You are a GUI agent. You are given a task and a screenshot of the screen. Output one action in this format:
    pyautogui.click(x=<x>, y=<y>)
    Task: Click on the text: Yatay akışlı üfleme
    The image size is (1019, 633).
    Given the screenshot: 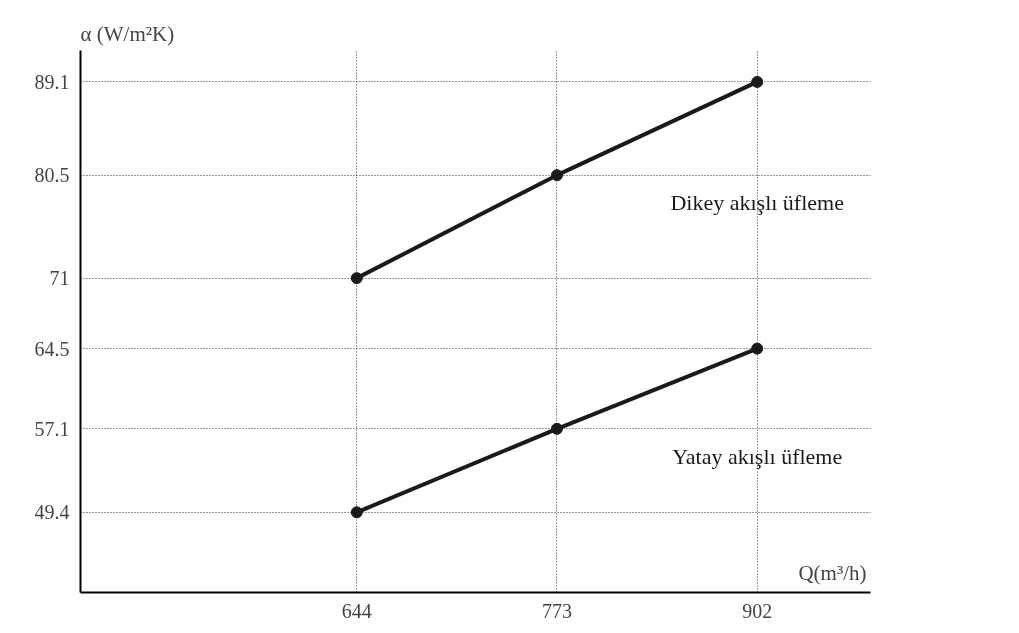 What is the action you would take?
    pyautogui.click(x=757, y=456)
    